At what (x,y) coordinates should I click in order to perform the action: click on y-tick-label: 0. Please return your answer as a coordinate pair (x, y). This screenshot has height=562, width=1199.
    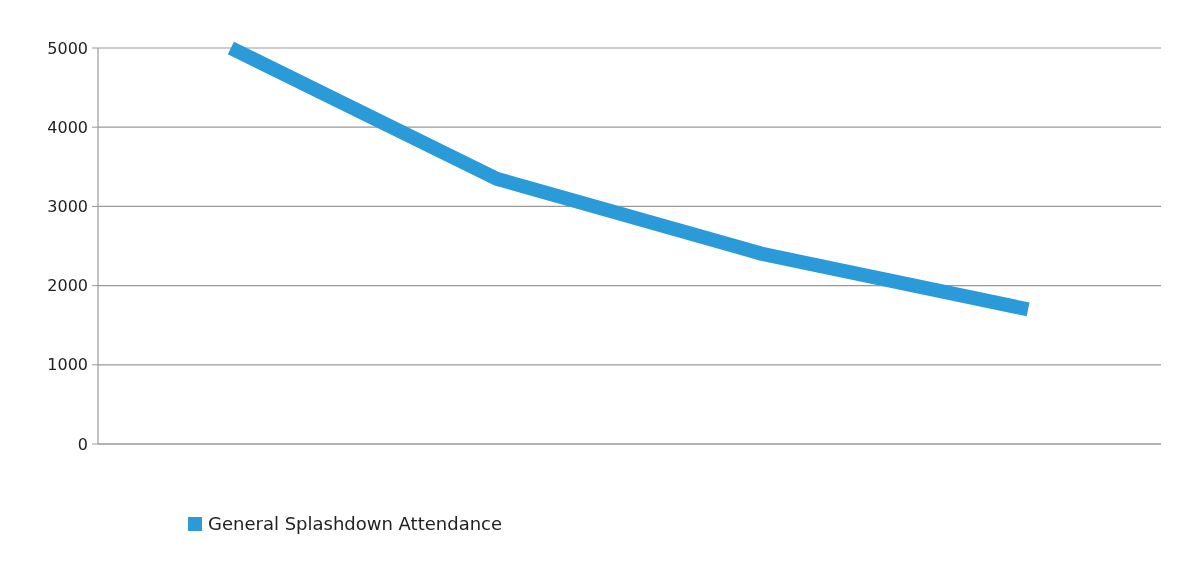
    Looking at the image, I should click on (82, 444).